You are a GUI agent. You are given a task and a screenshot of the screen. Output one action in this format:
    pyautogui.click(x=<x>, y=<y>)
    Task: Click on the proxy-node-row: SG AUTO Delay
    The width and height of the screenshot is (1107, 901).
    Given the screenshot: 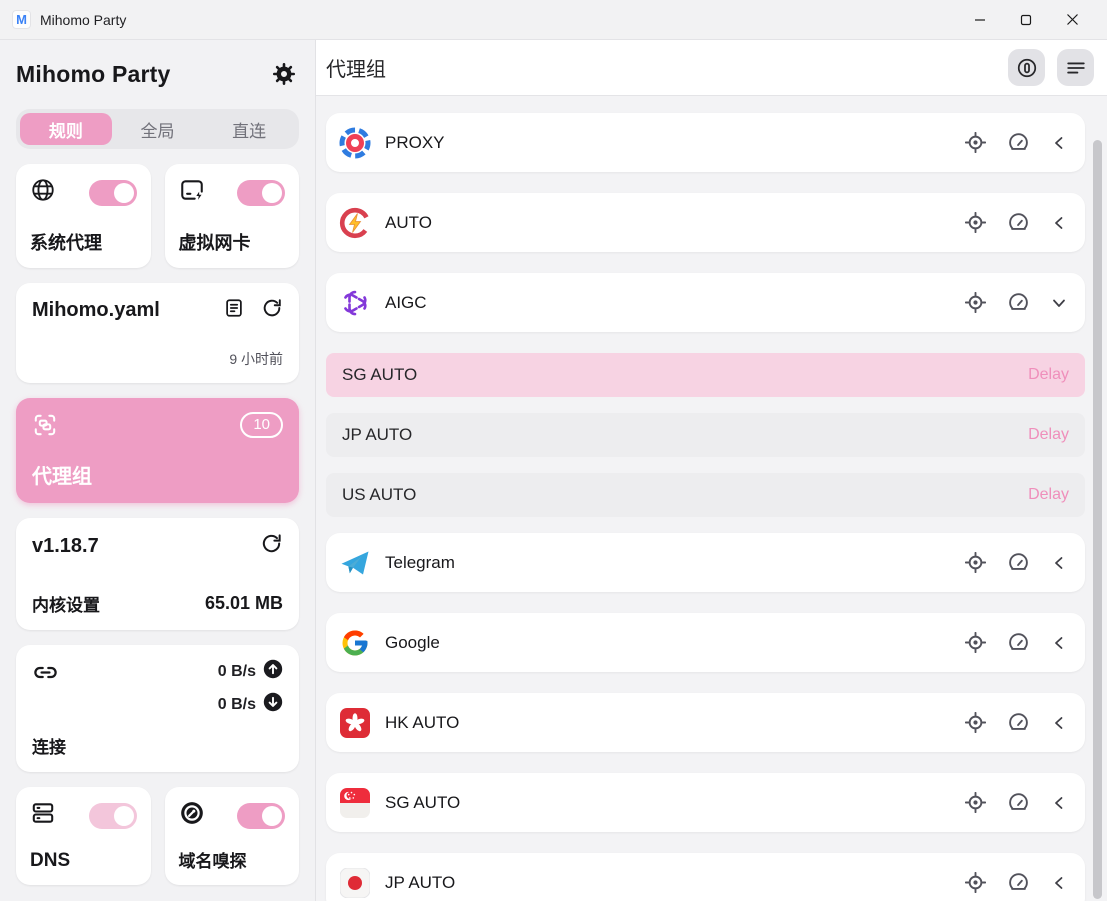 What is the action you would take?
    pyautogui.click(x=705, y=375)
    